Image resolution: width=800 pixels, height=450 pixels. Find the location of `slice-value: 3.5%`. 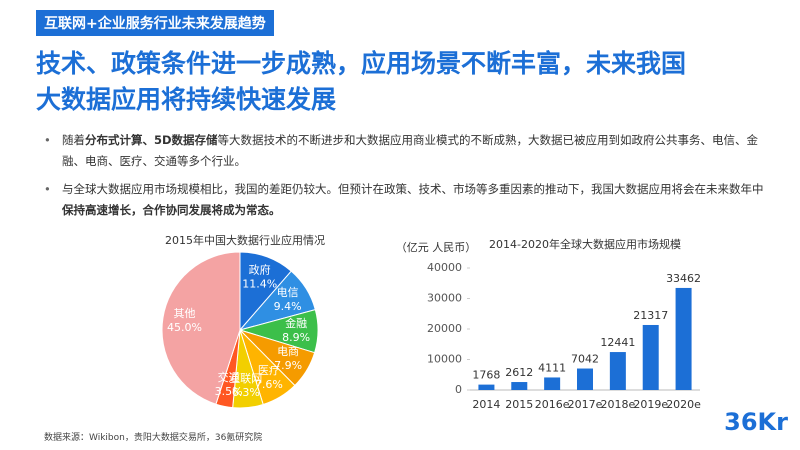

slice-value: 3.5% is located at coordinates (229, 391).